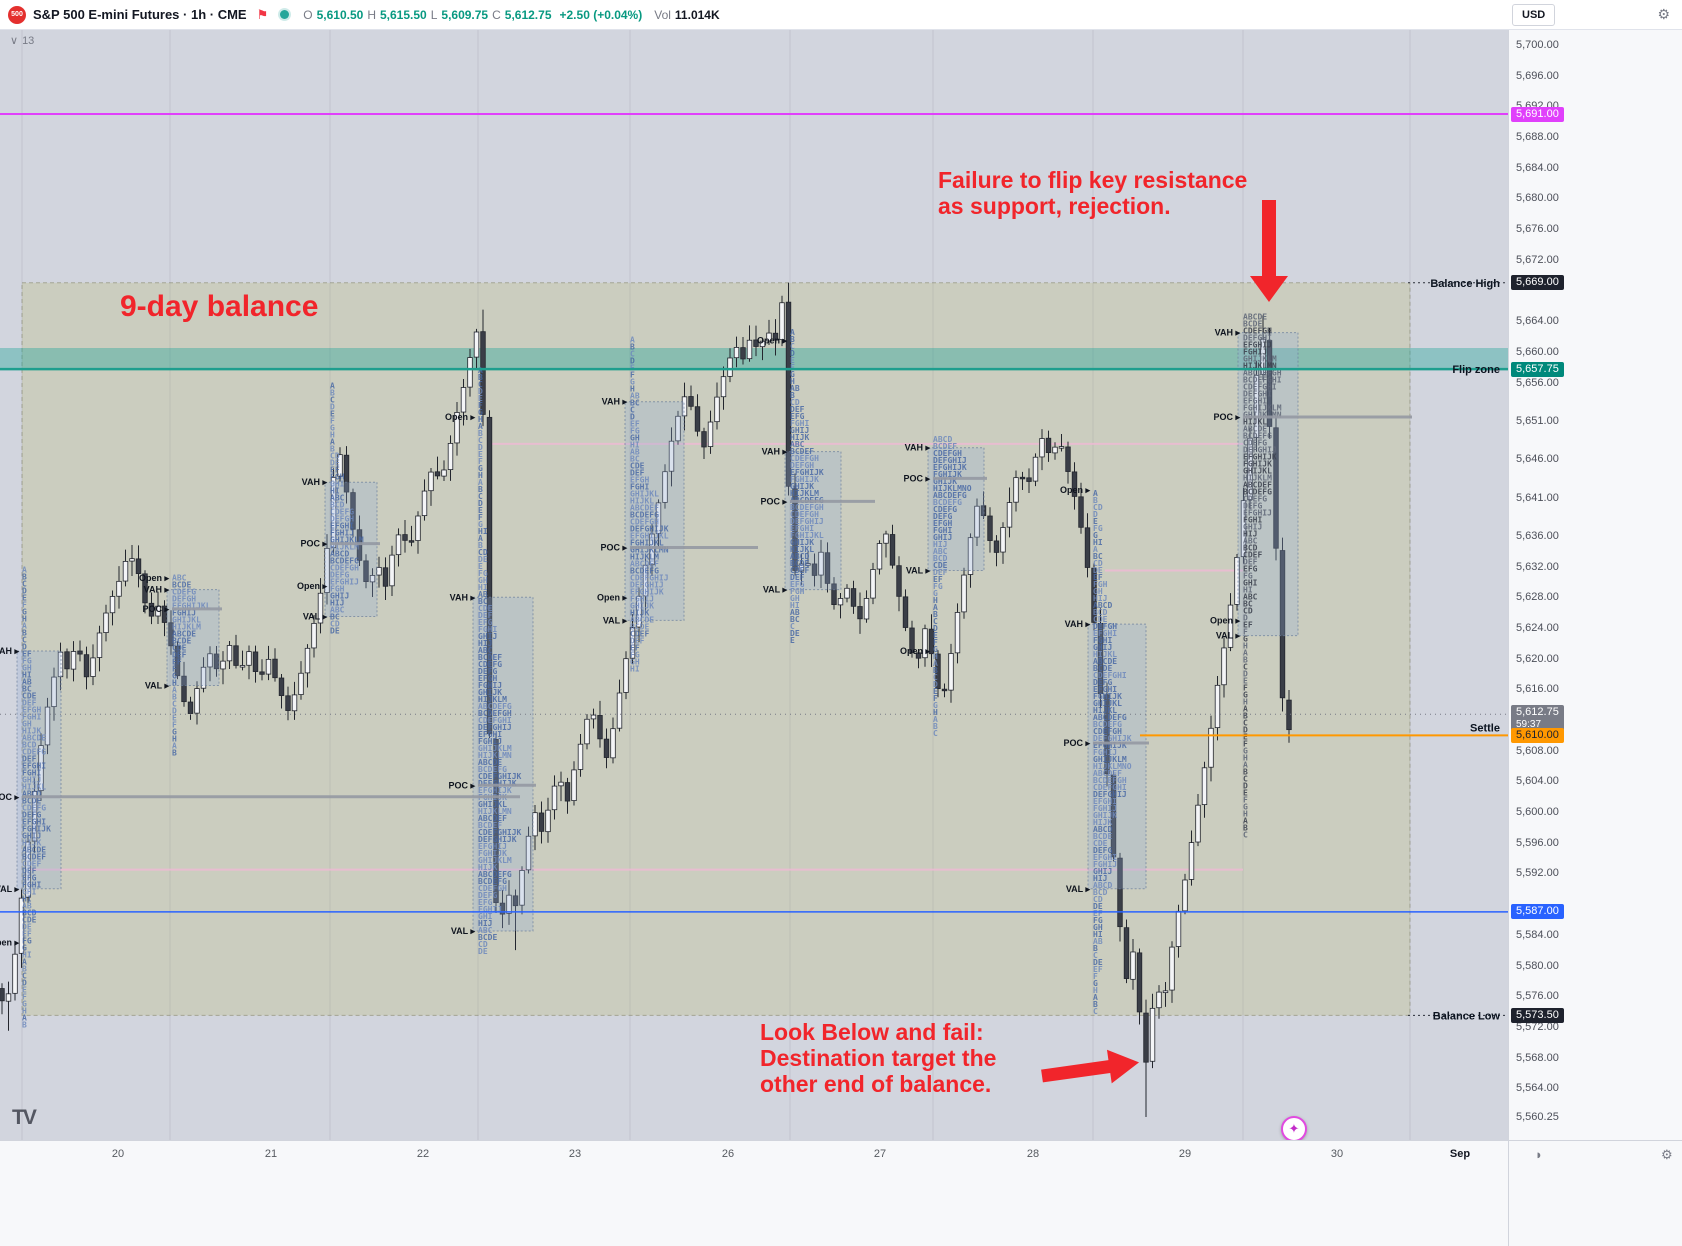 The height and width of the screenshot is (1246, 1682). Describe the element at coordinates (157, 686) in the screenshot. I see `svg-text: VAL ▸` at that location.